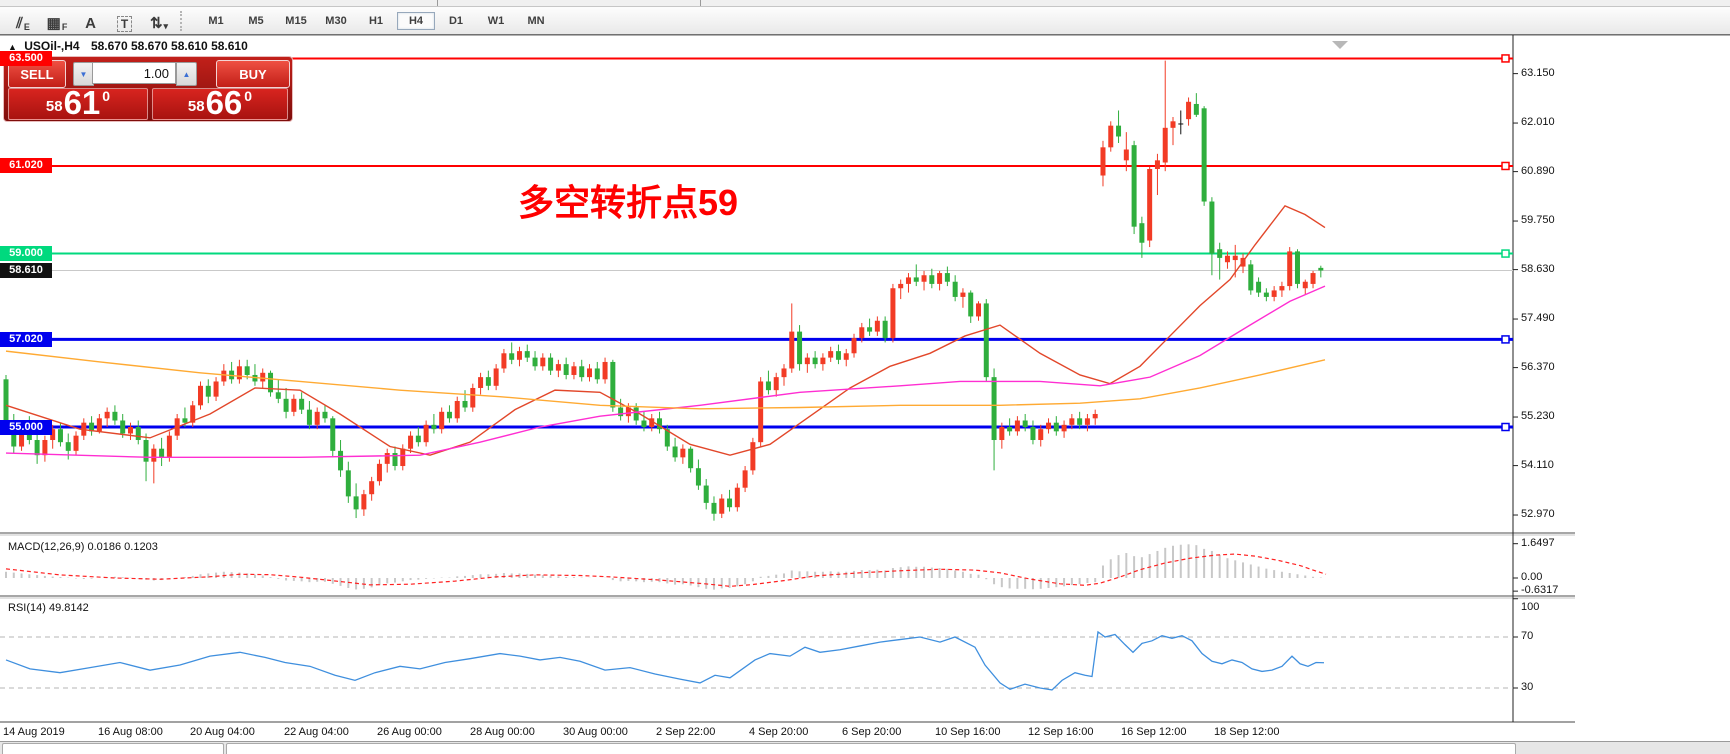 This screenshot has width=1730, height=754. What do you see at coordinates (502, 732) in the screenshot?
I see `date-tick-label: 28 Aug 00:00` at bounding box center [502, 732].